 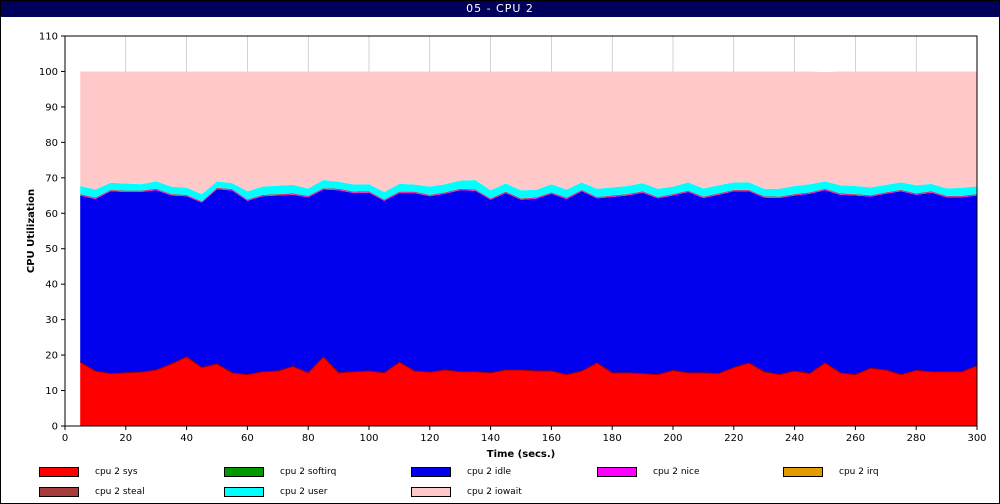 I want to click on sys-edge-line, so click(x=528, y=366).